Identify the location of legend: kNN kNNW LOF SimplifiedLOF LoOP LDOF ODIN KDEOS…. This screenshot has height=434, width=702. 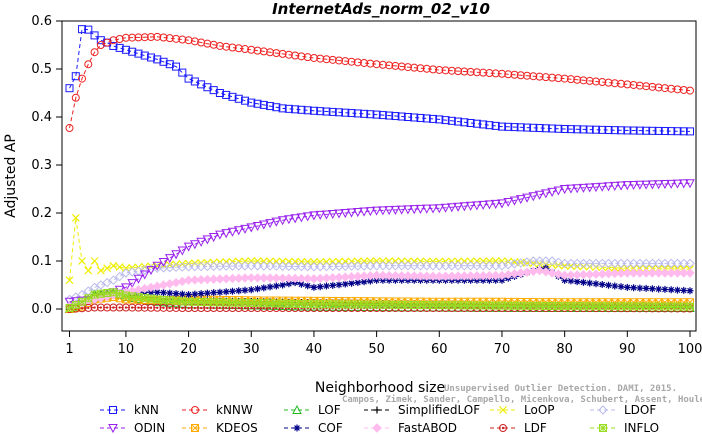
(379, 418).